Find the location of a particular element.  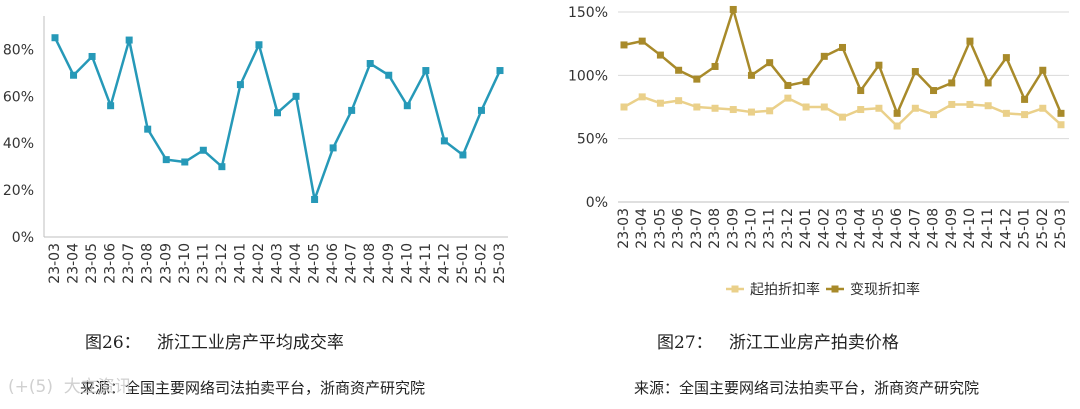

x-tick-label: 23-10 is located at coordinates (751, 228).